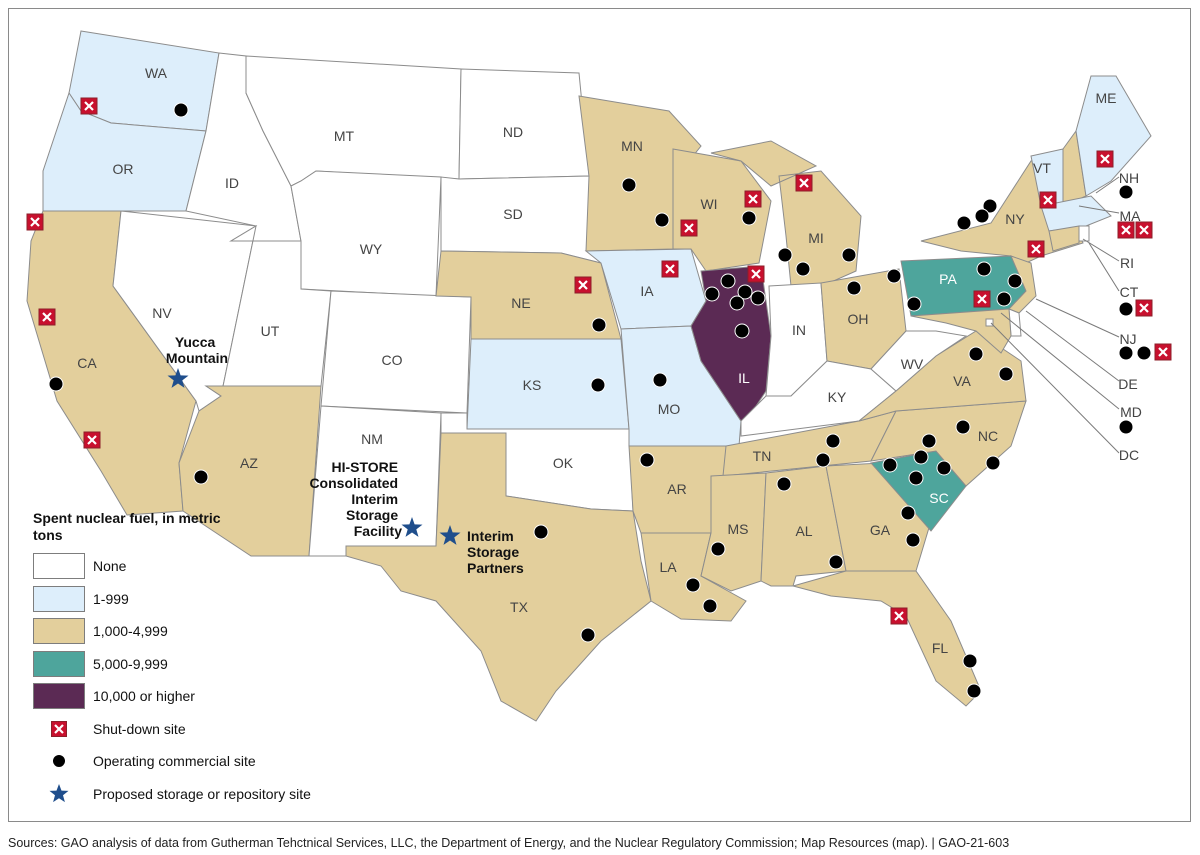 This screenshot has height=855, width=1200. Describe the element at coordinates (353, 483) in the screenshot. I see `site-name-line: Consolidated` at that location.